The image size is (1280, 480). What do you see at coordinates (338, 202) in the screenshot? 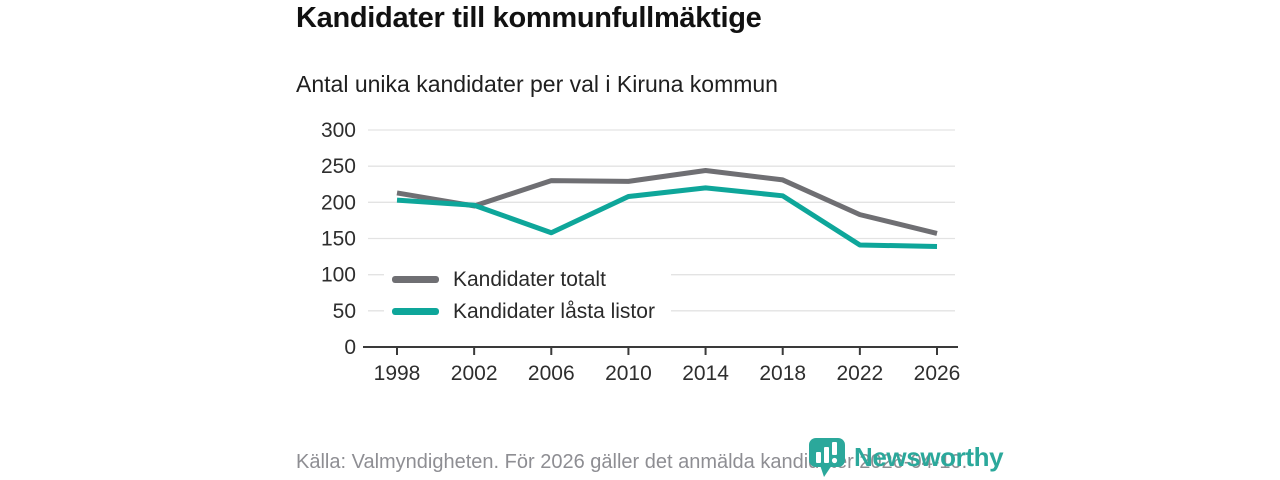
I see `y-tick-label: 200` at bounding box center [338, 202].